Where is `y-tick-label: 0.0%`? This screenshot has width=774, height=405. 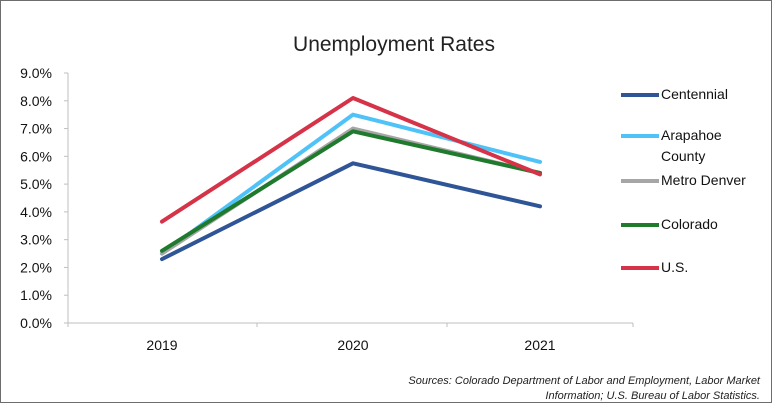
y-tick-label: 0.0% is located at coordinates (36, 323).